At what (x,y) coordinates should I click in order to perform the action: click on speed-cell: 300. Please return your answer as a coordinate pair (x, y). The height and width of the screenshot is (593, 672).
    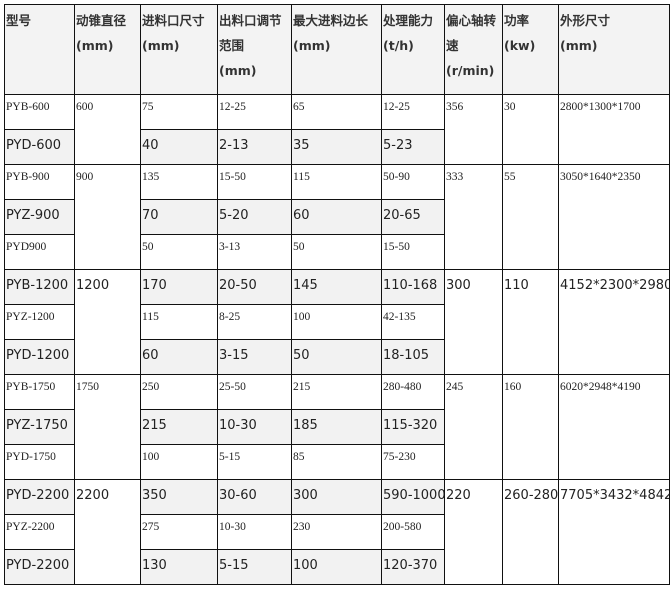
    Looking at the image, I should click on (473, 322).